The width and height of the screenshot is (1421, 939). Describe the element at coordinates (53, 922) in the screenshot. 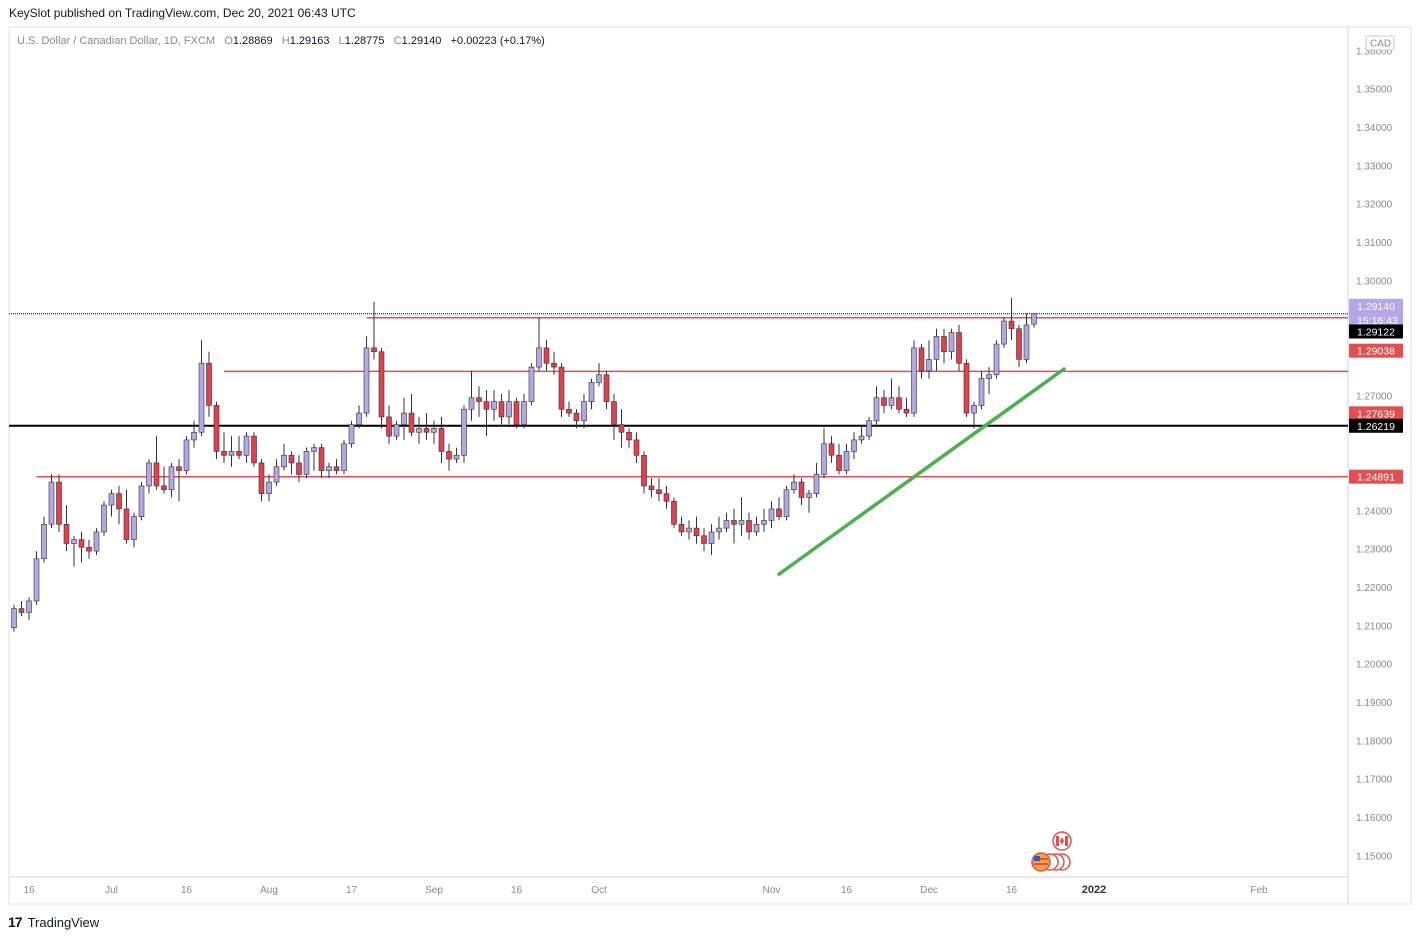

I see `footer-branding: 17 TradingView` at that location.